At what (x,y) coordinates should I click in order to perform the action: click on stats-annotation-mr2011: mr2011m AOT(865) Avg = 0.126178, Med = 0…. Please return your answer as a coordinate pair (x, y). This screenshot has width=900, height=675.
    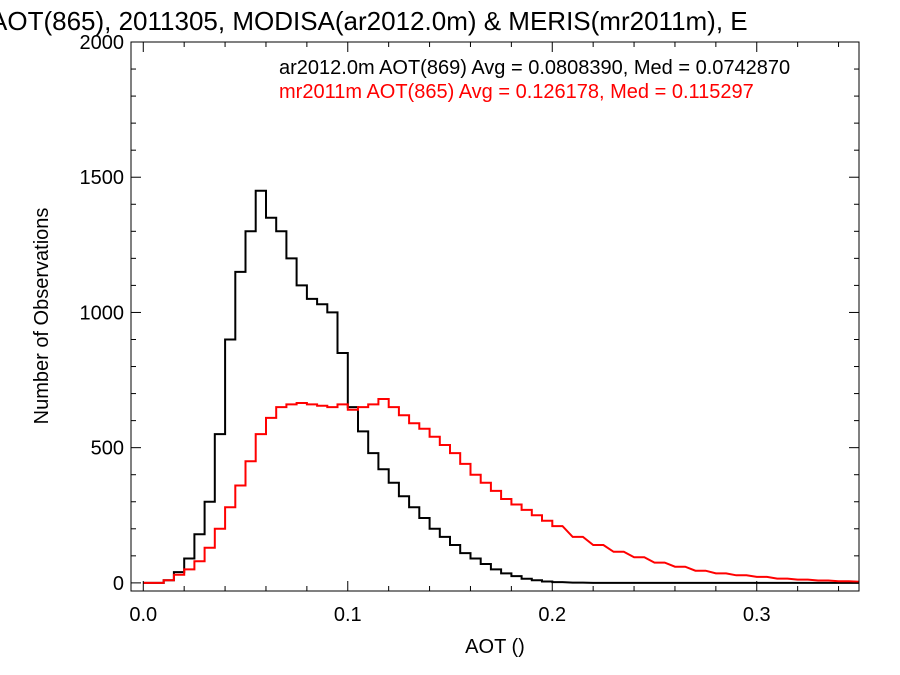
    Looking at the image, I should click on (516, 92).